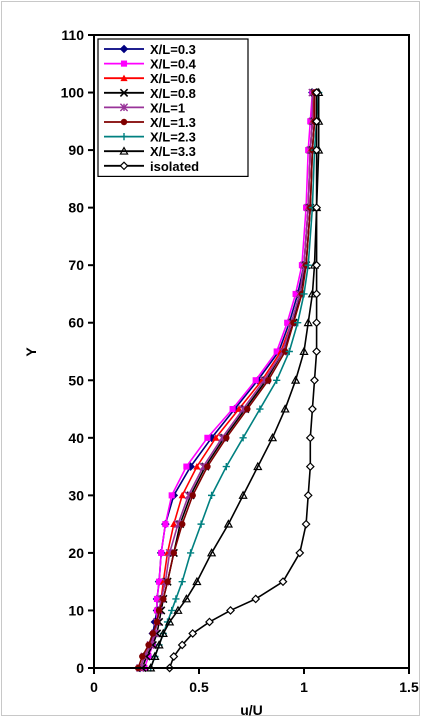 Image resolution: width=423 pixels, height=722 pixels. I want to click on legend-entry: X/L=0.4, so click(150, 64).